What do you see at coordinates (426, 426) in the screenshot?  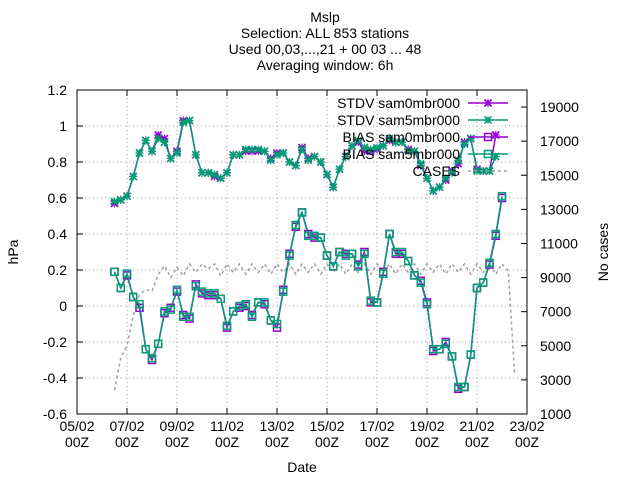 I see `x-tick-label-date: 19/02` at bounding box center [426, 426].